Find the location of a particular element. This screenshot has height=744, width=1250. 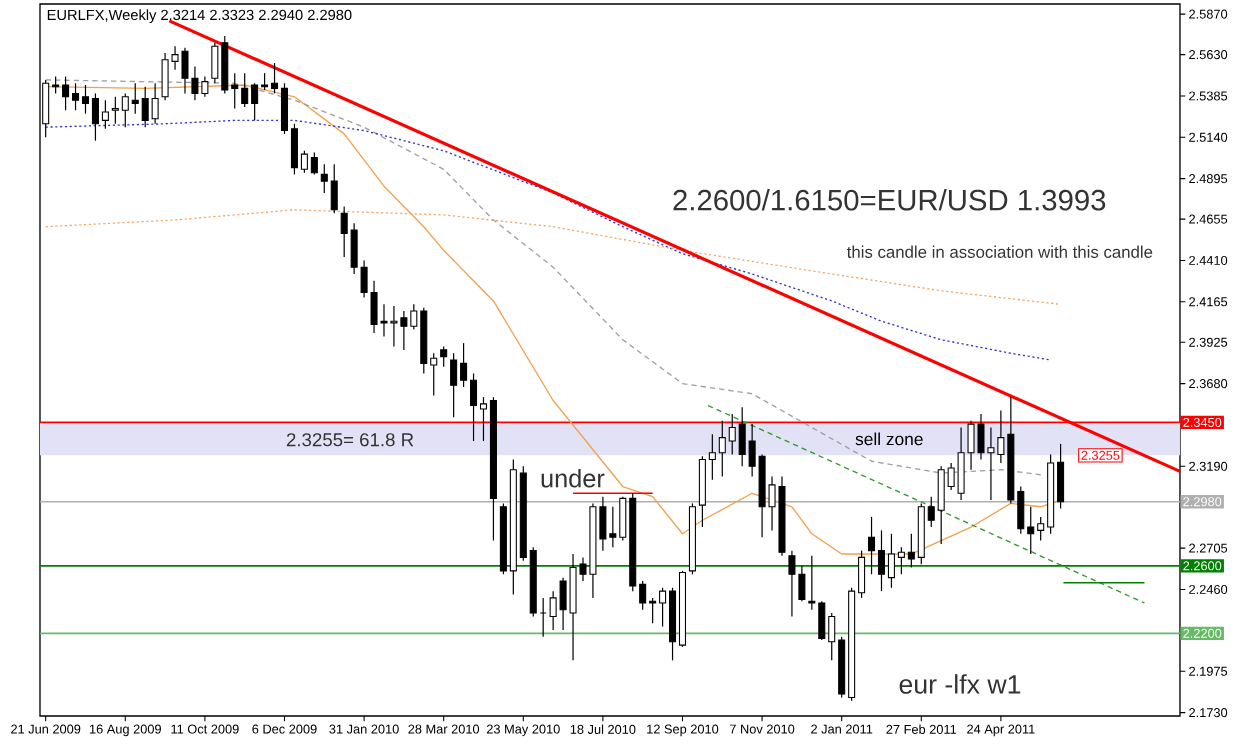

annotation: this candle in association with this candle is located at coordinates (999, 251).